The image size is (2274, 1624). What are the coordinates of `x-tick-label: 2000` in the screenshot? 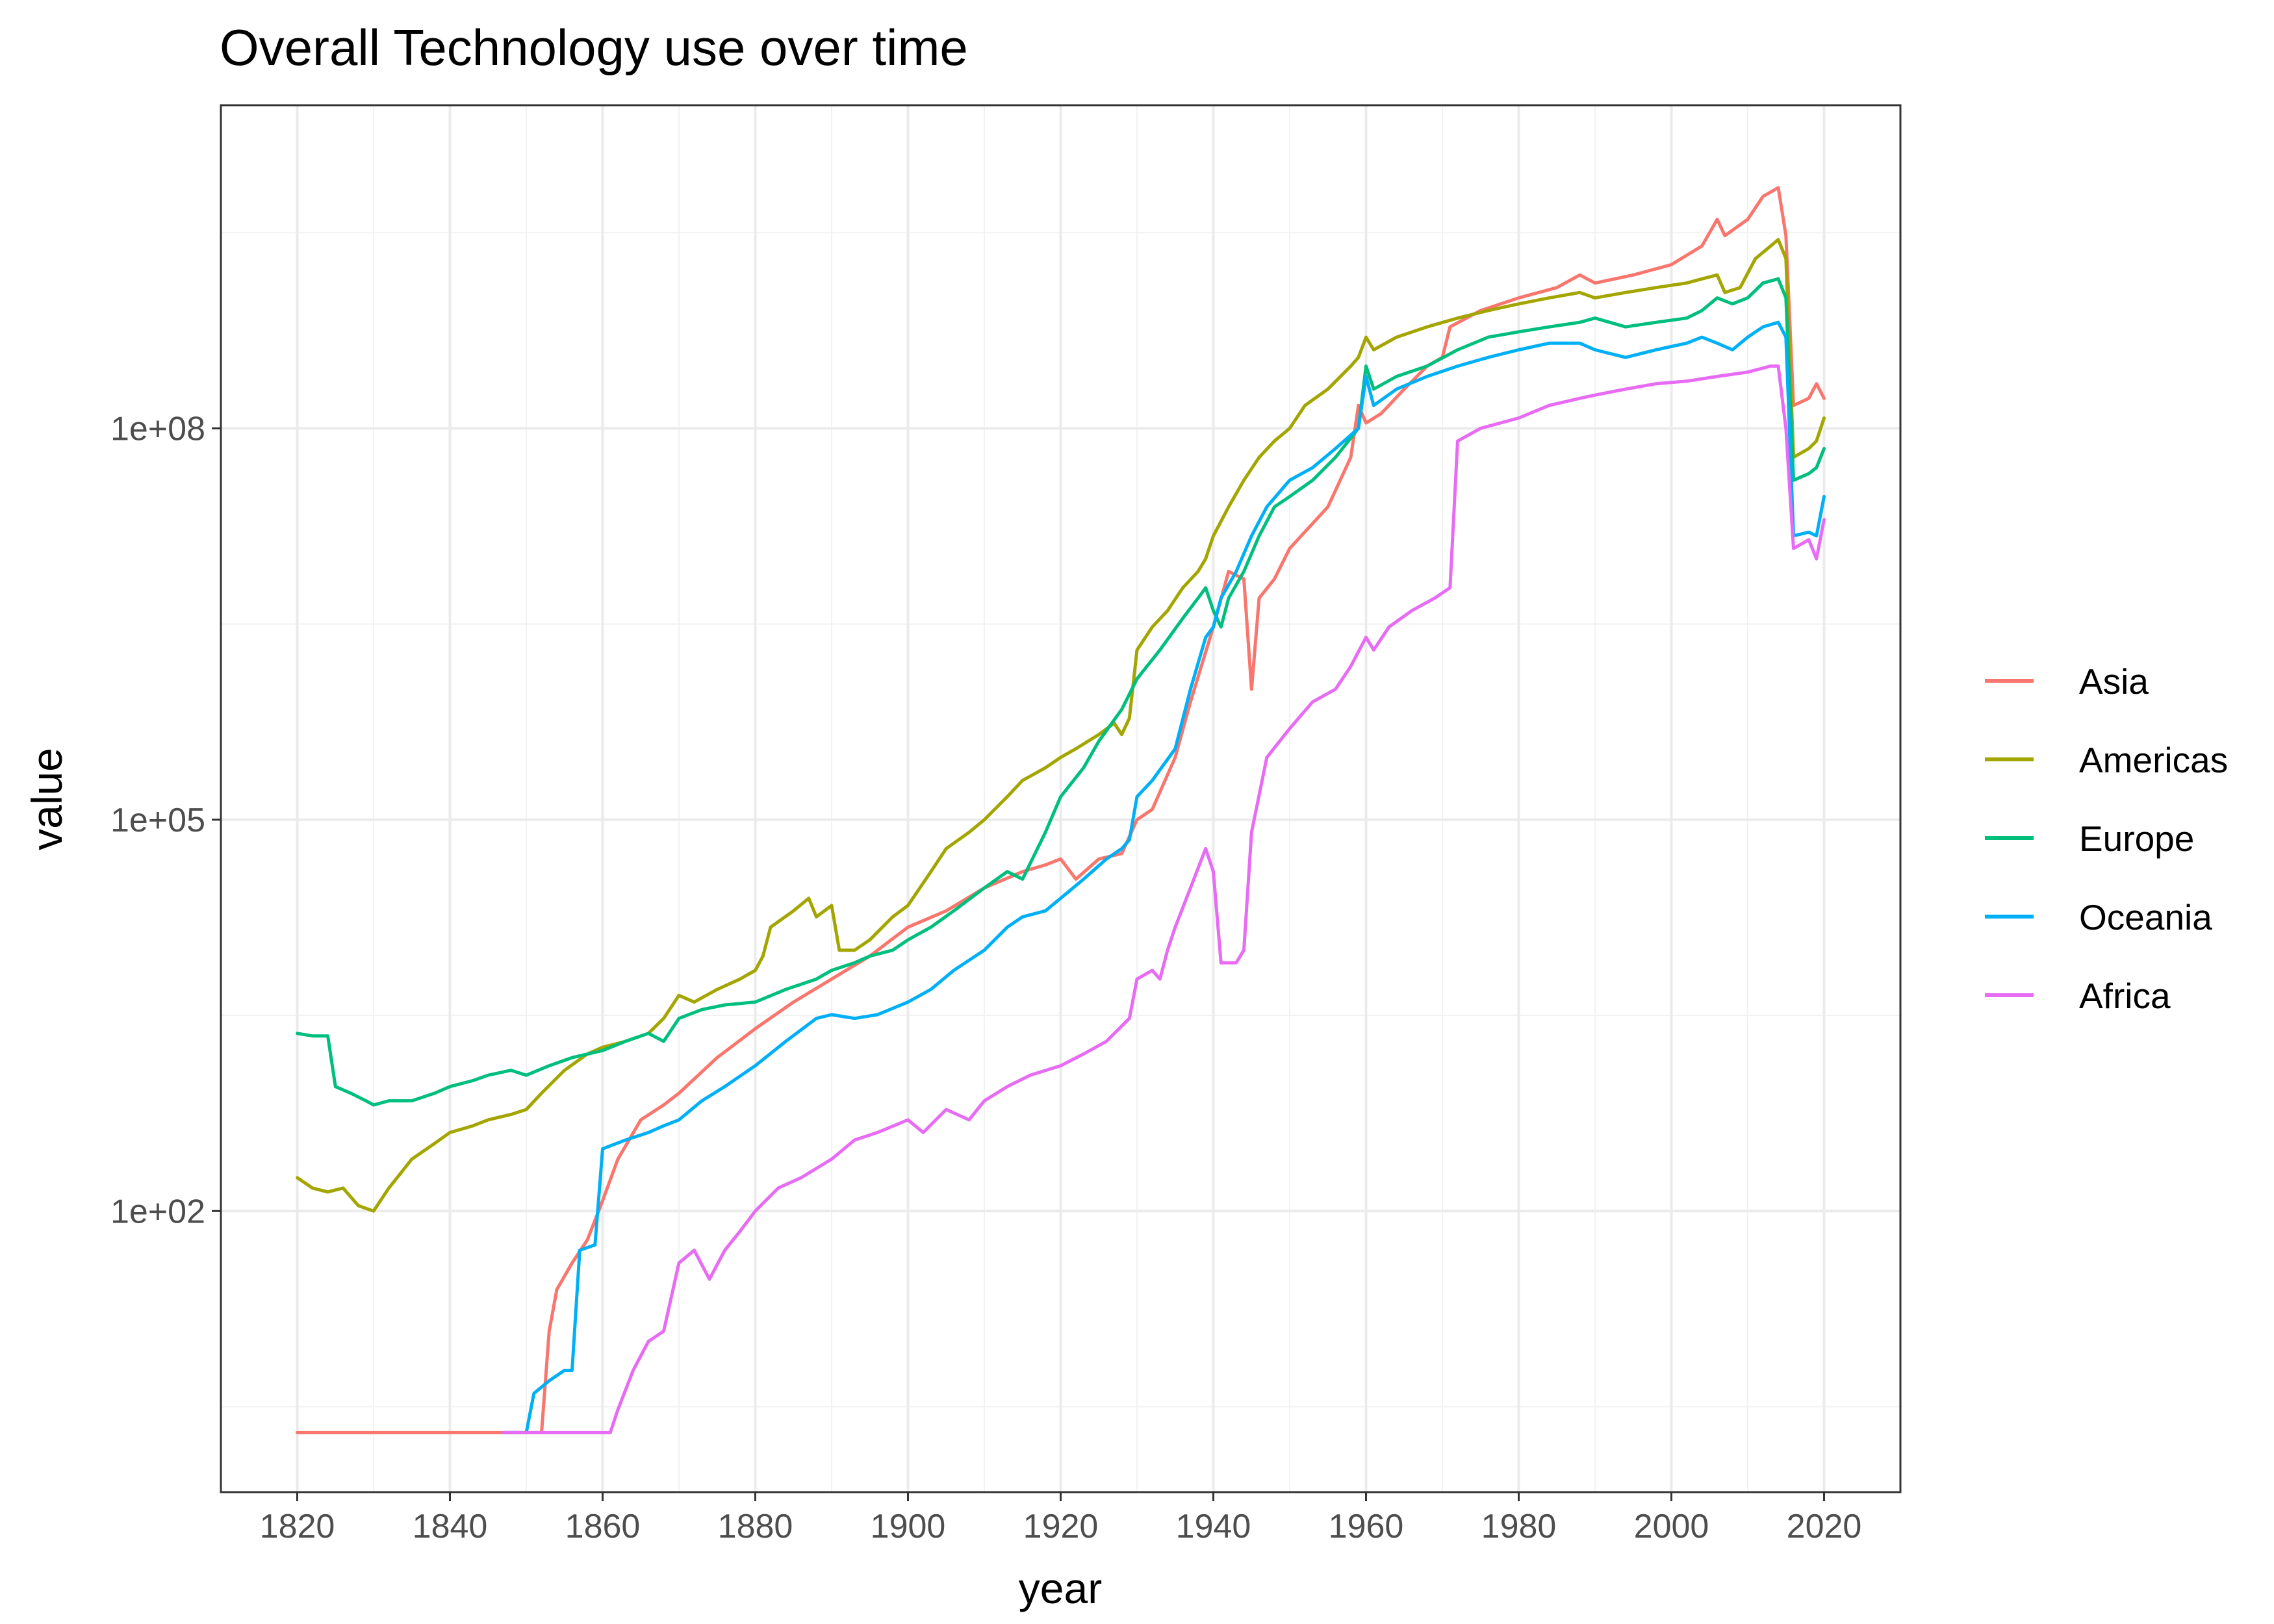 It's located at (1671, 1526).